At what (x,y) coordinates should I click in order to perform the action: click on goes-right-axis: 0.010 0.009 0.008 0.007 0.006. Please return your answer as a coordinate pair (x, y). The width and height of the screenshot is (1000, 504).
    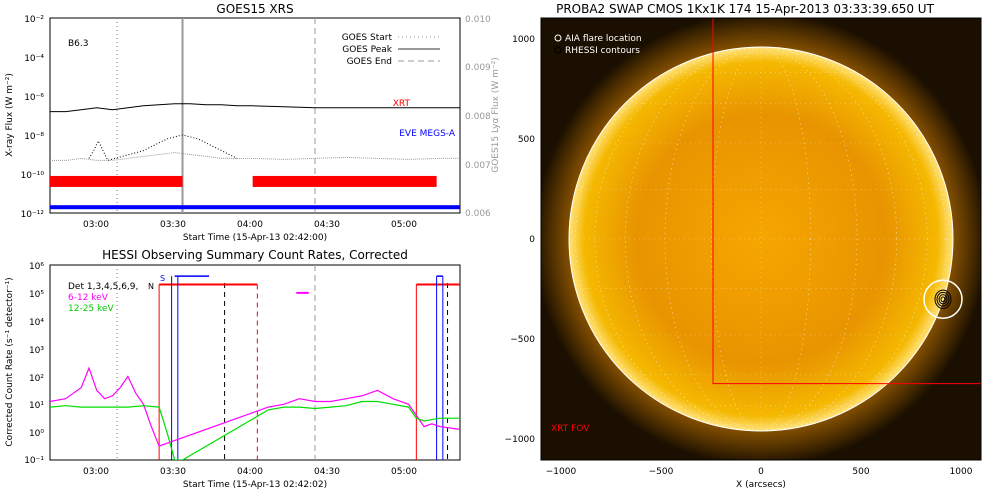
    Looking at the image, I should click on (478, 117).